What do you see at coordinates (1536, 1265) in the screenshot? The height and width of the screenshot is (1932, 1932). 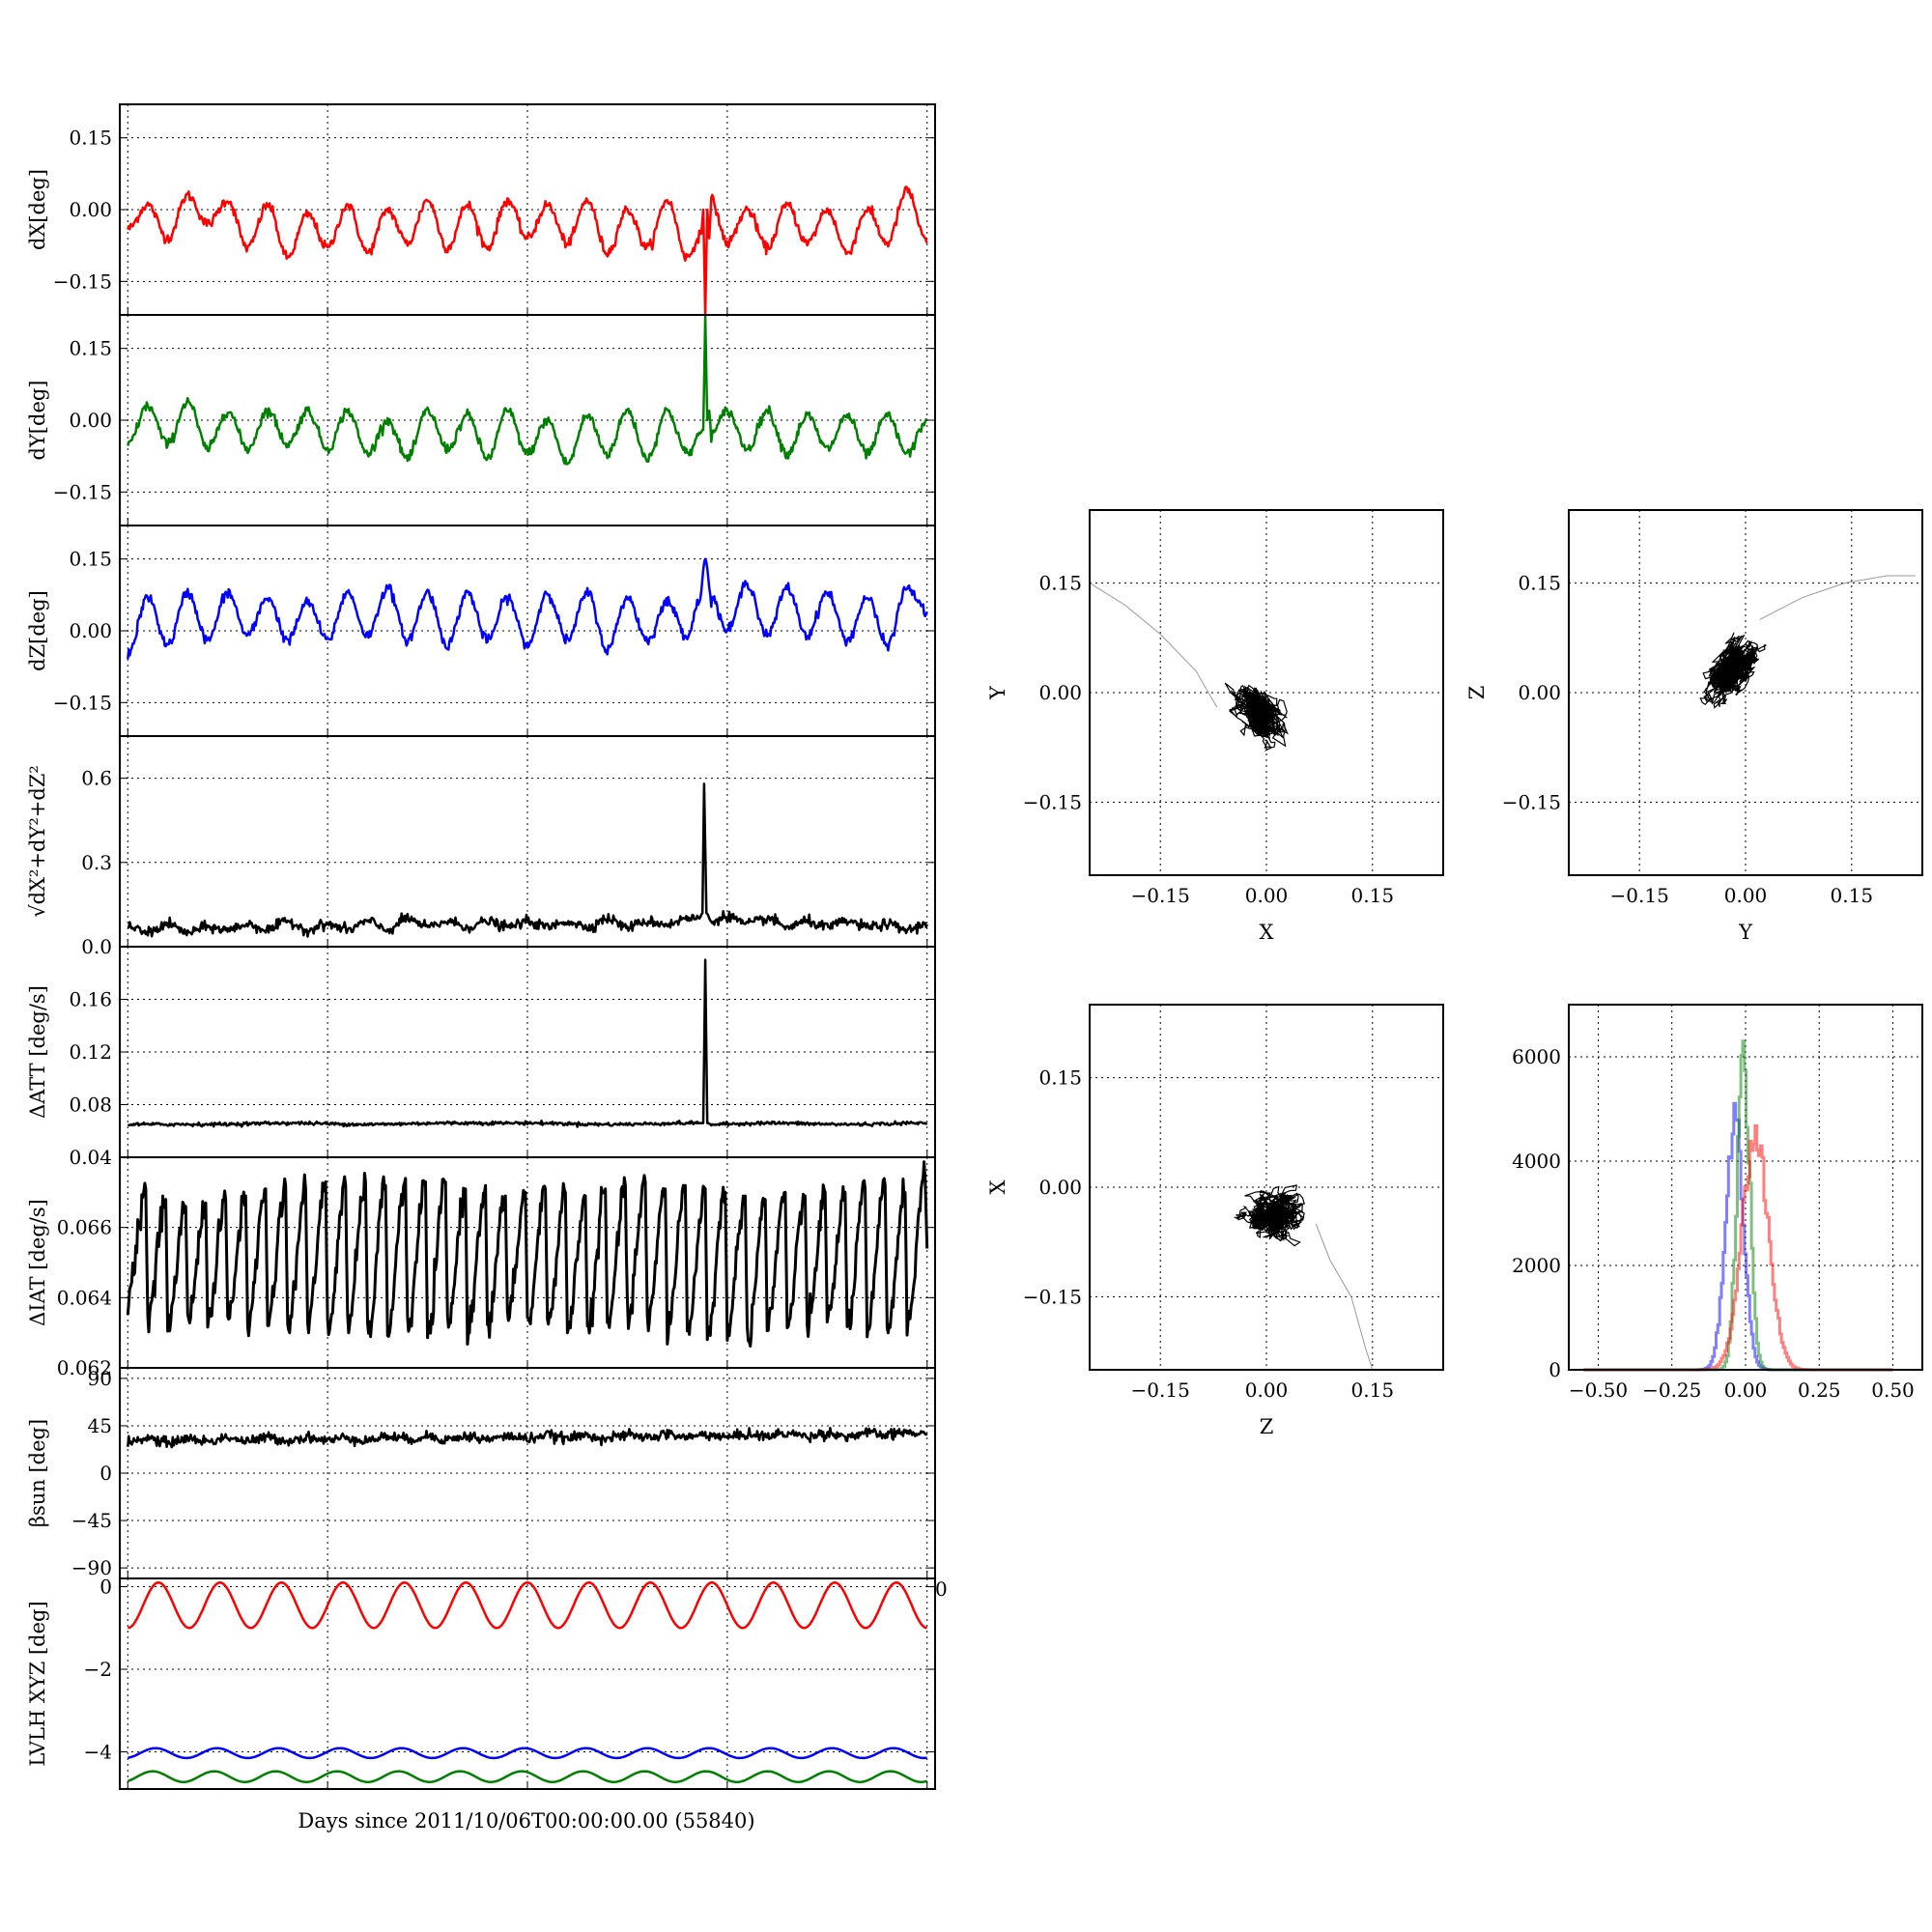 I see `ytick-label: 2000` at bounding box center [1536, 1265].